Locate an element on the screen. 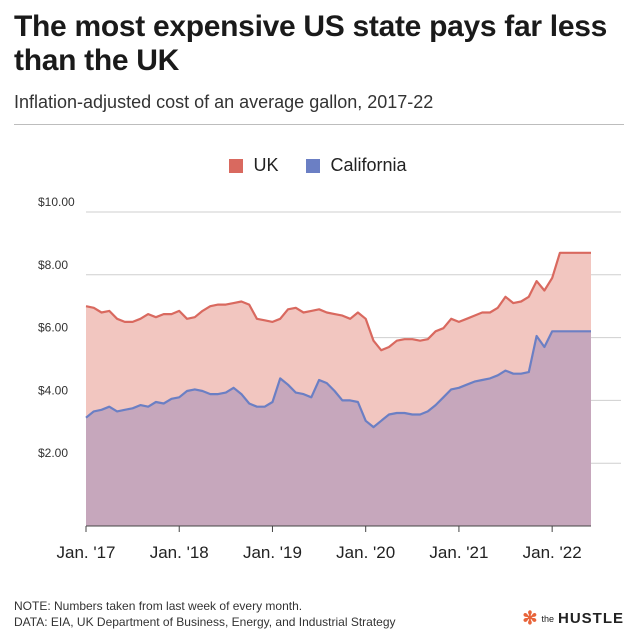 This screenshot has width=636, height=636. x-tick-label: Jan. '20 is located at coordinates (365, 552).